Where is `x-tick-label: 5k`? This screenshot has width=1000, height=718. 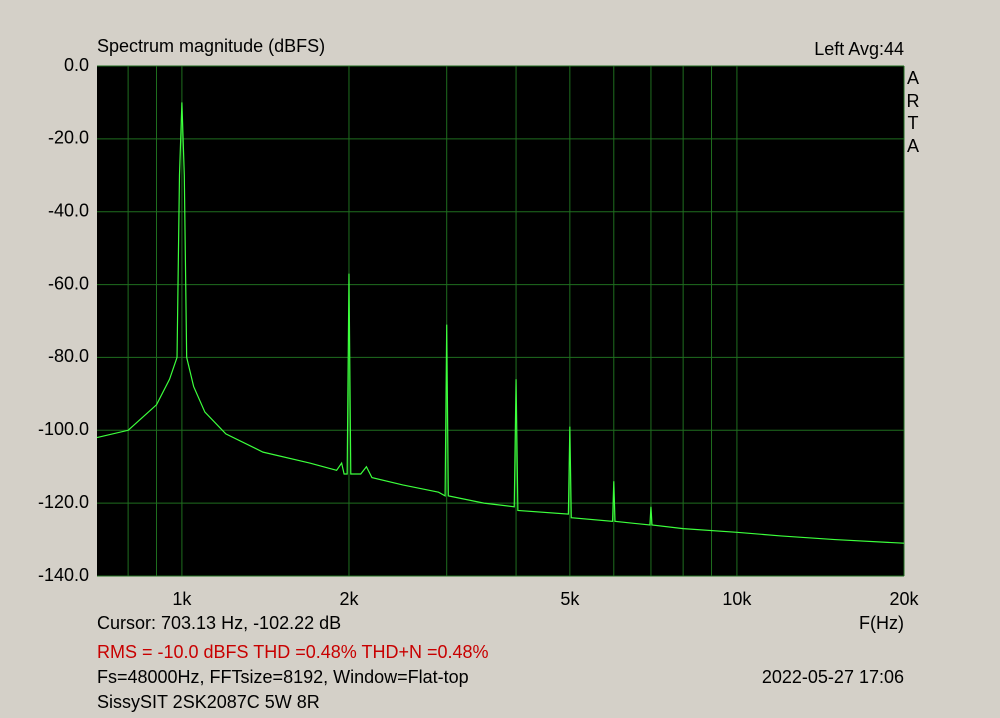
x-tick-label: 5k is located at coordinates (570, 599).